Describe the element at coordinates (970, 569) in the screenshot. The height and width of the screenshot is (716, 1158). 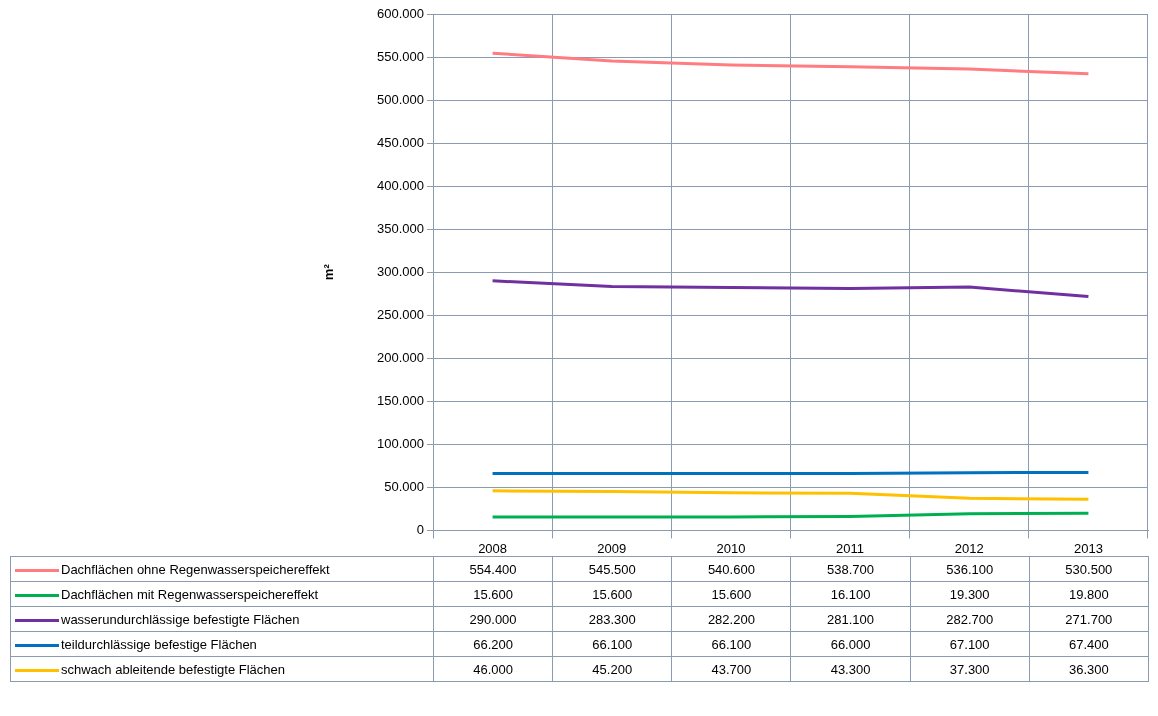
I see `data-label: 536.100` at that location.